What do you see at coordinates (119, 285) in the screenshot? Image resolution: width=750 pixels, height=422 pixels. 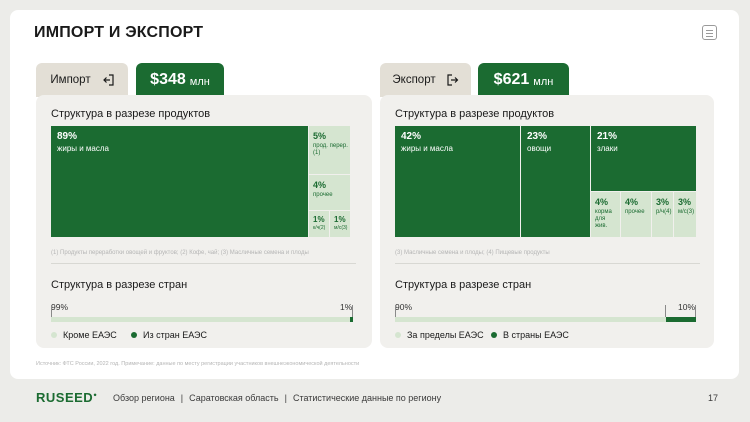 I see `import-countries-heading: Структура в разрезе стран` at bounding box center [119, 285].